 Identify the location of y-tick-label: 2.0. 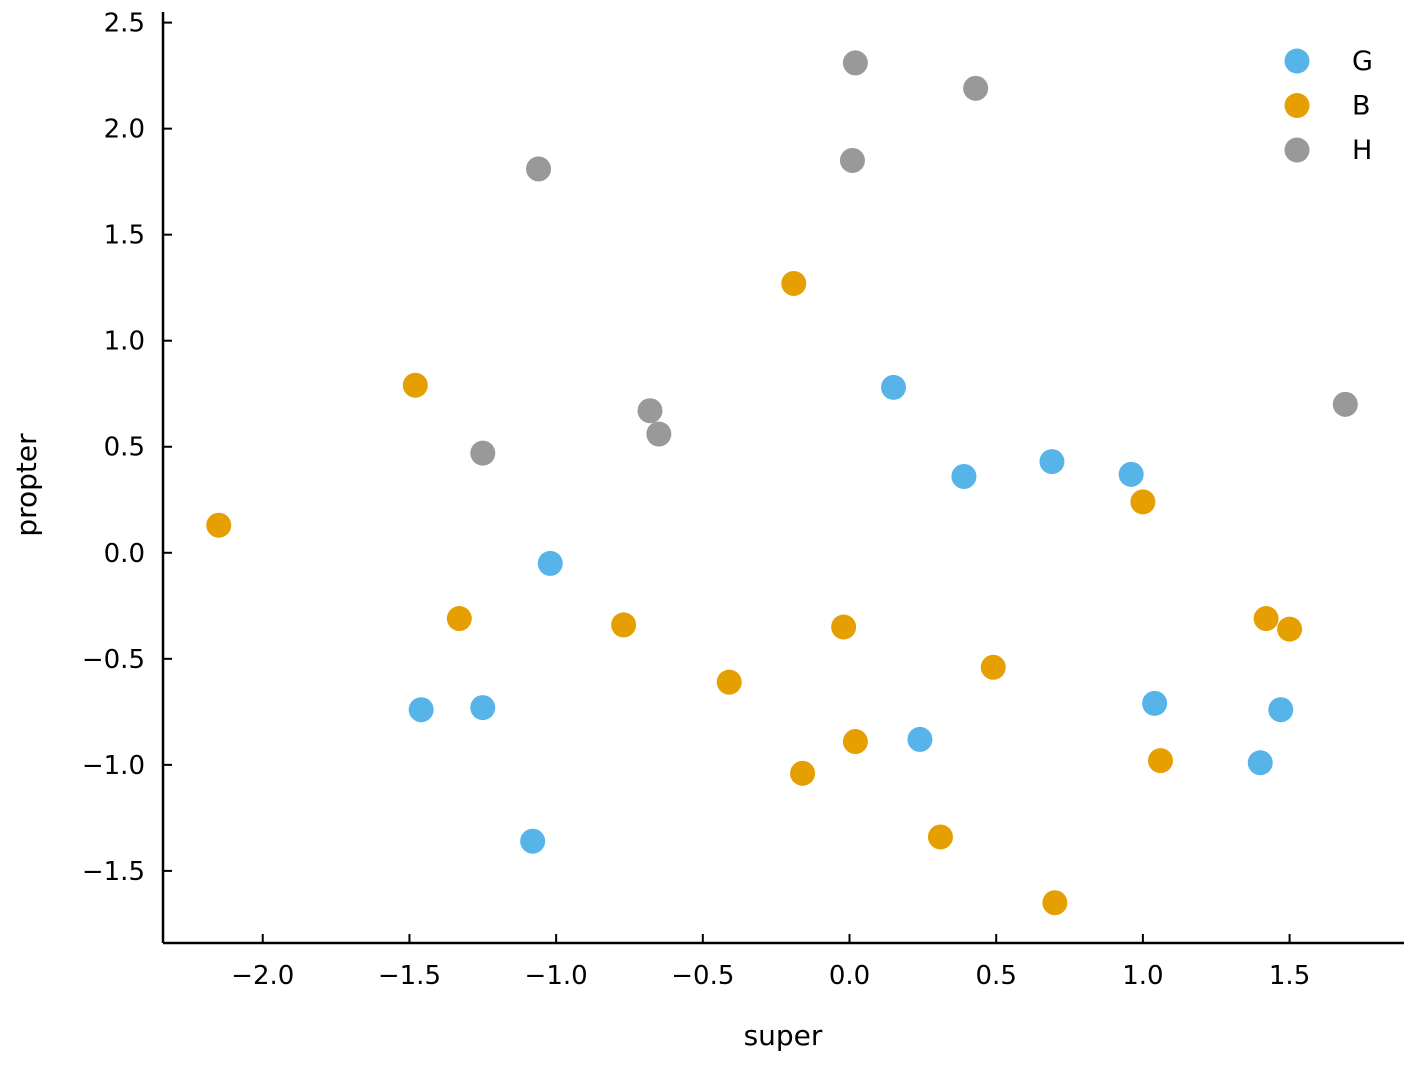
(124, 130).